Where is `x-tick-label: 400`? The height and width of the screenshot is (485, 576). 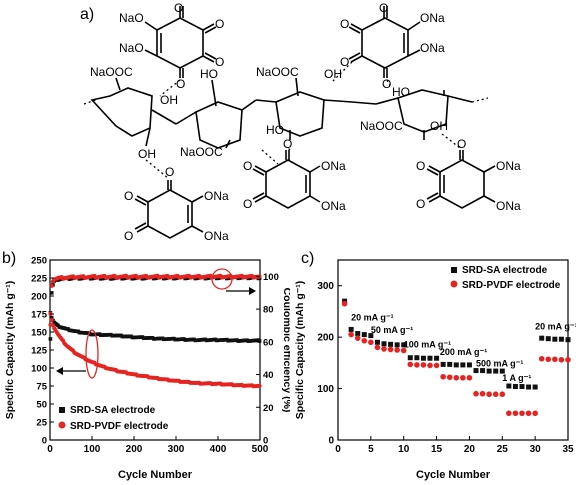 x-tick-label: 400 is located at coordinates (218, 449).